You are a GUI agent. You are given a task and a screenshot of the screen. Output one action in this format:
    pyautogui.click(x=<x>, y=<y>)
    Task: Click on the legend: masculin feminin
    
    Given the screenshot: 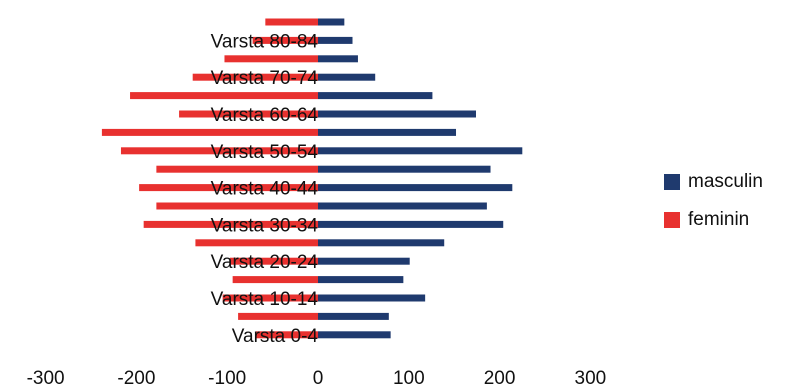 What is the action you would take?
    pyautogui.click(x=713, y=204)
    